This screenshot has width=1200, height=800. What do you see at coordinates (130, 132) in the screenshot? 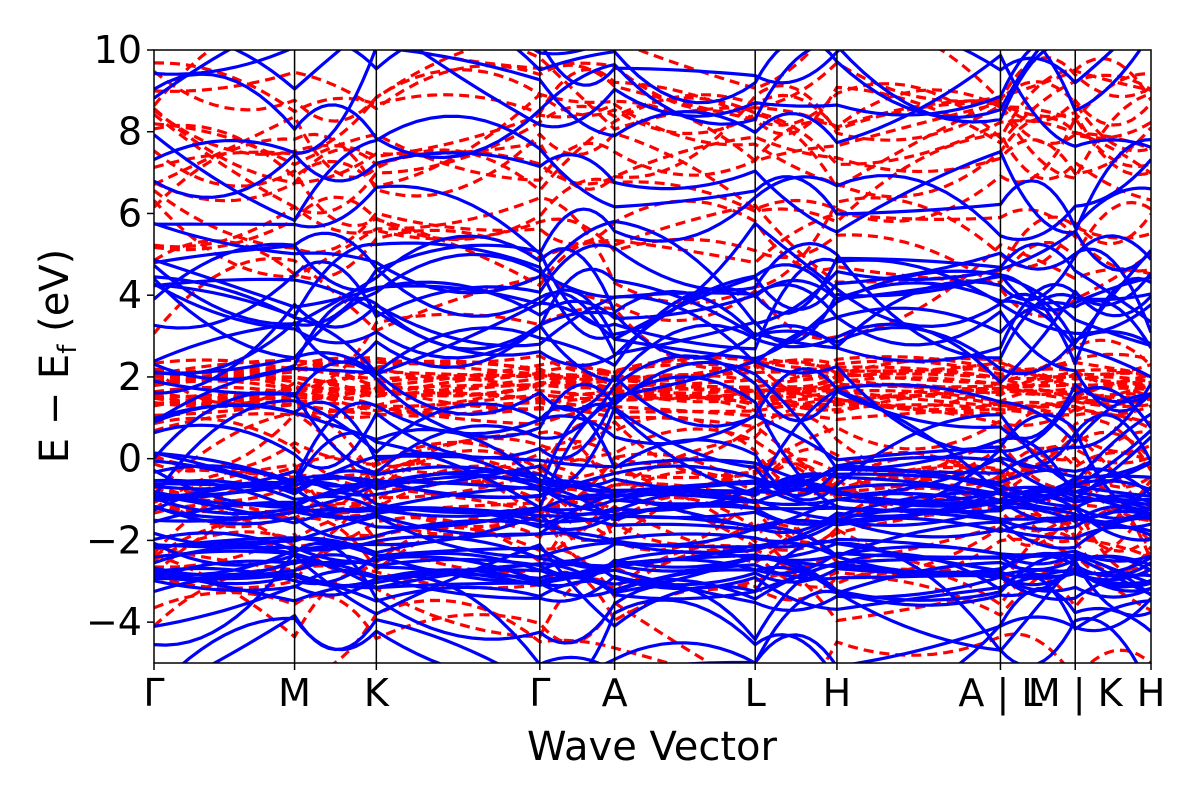
I see `y-tick-label: 8` at bounding box center [130, 132].